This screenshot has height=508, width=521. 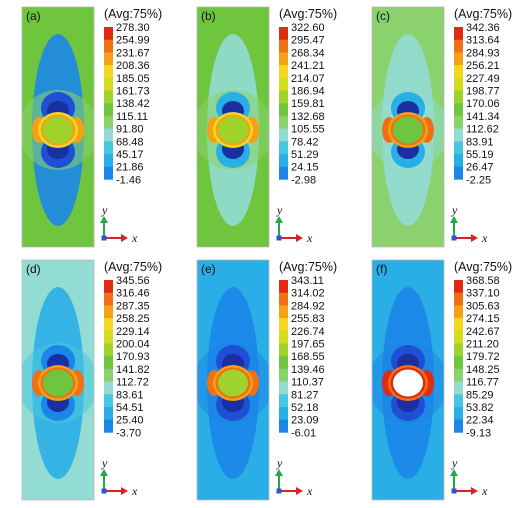 What do you see at coordinates (308, 104) in the screenshot?
I see `color-bar-tick: 159.81` at bounding box center [308, 104].